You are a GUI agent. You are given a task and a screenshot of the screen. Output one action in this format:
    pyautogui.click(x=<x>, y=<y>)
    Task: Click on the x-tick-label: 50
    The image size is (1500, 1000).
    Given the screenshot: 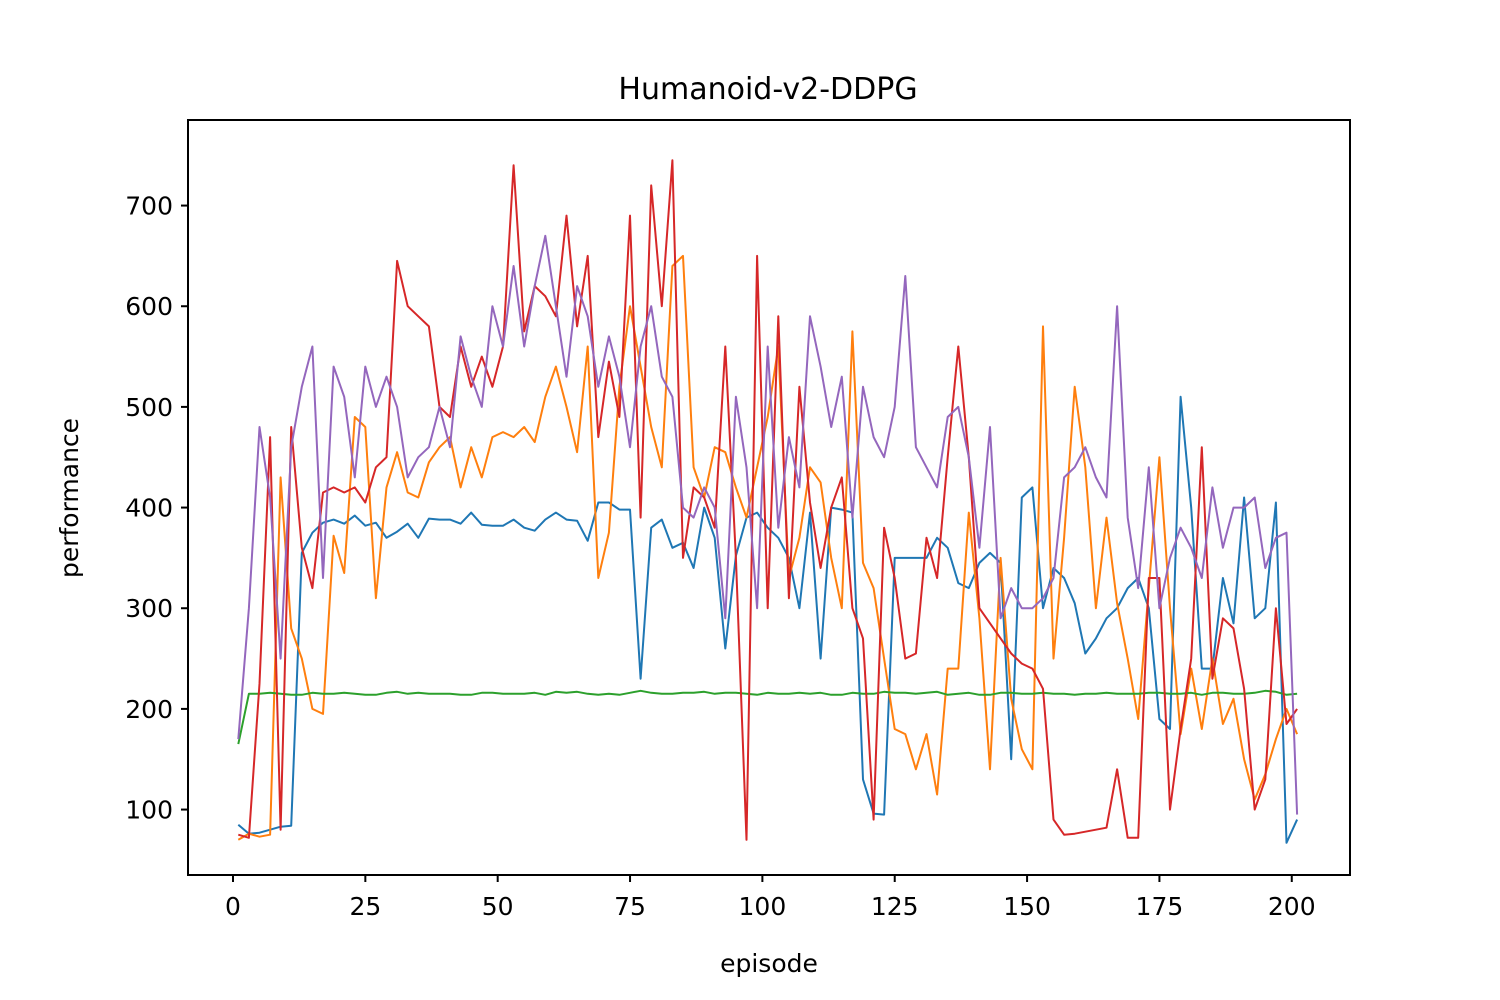 What is the action you would take?
    pyautogui.click(x=498, y=906)
    